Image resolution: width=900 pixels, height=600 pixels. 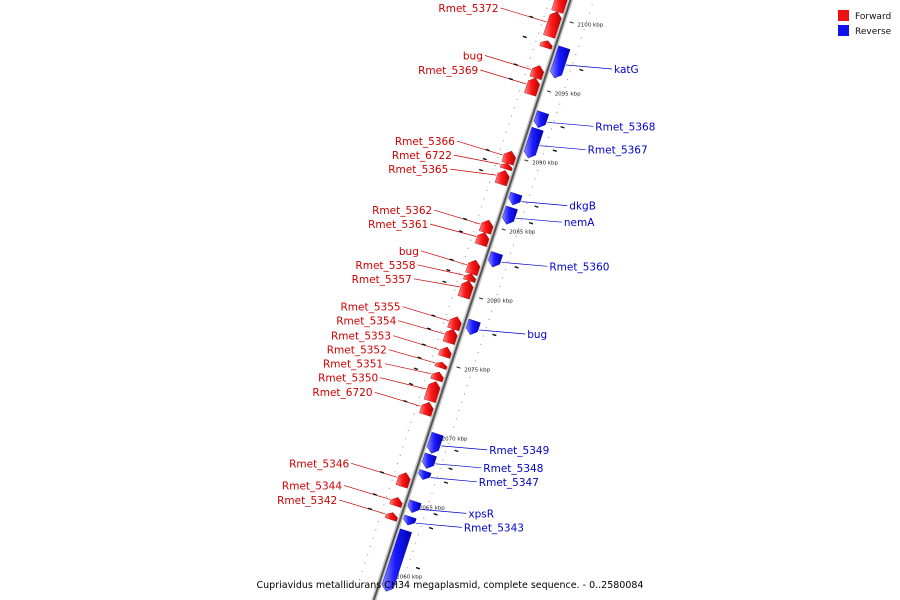 What do you see at coordinates (357, 351) in the screenshot?
I see `gene-label: Rmet_5352` at bounding box center [357, 351].